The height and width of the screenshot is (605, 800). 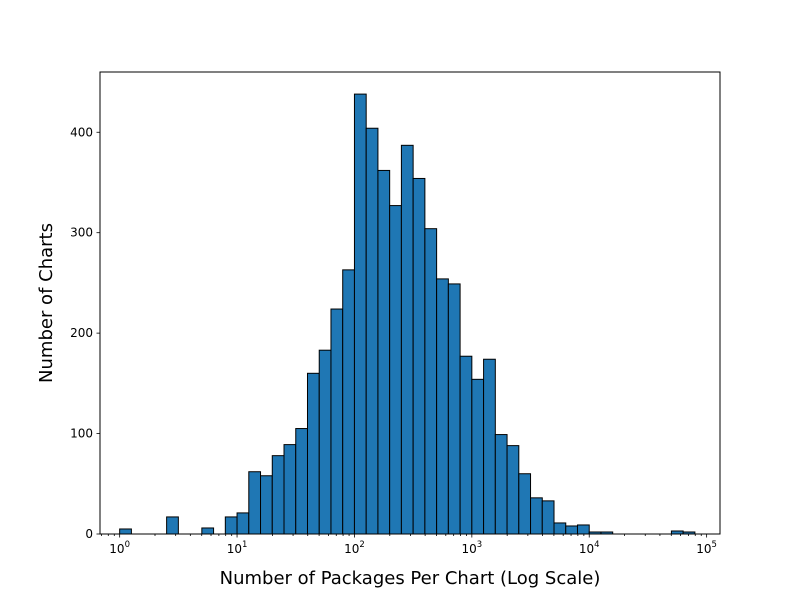 What do you see at coordinates (81, 333) in the screenshot?
I see `y-tick-label: 200` at bounding box center [81, 333].